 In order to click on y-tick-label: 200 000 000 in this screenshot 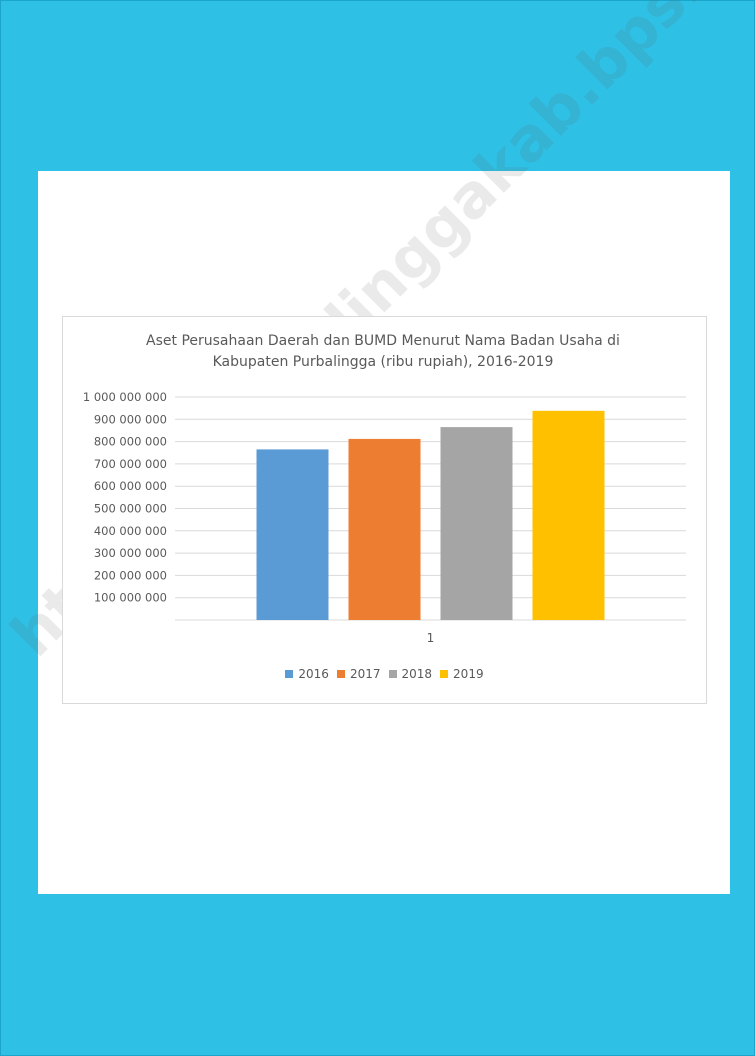, I will do `click(130, 575)`.